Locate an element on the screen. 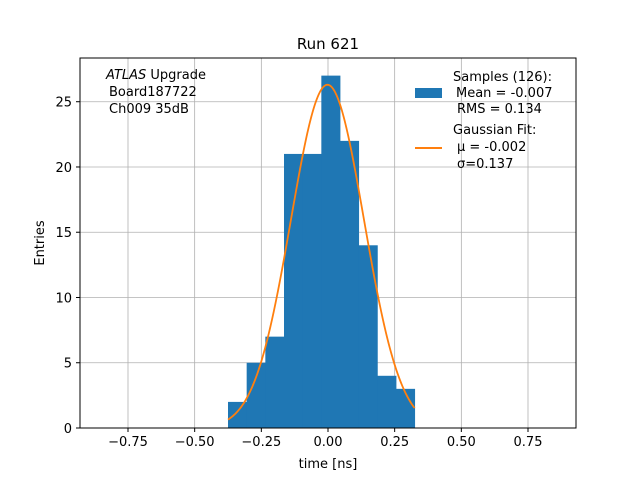 This screenshot has height=480, width=640. y-tick-label-5: 25 is located at coordinates (63, 103).